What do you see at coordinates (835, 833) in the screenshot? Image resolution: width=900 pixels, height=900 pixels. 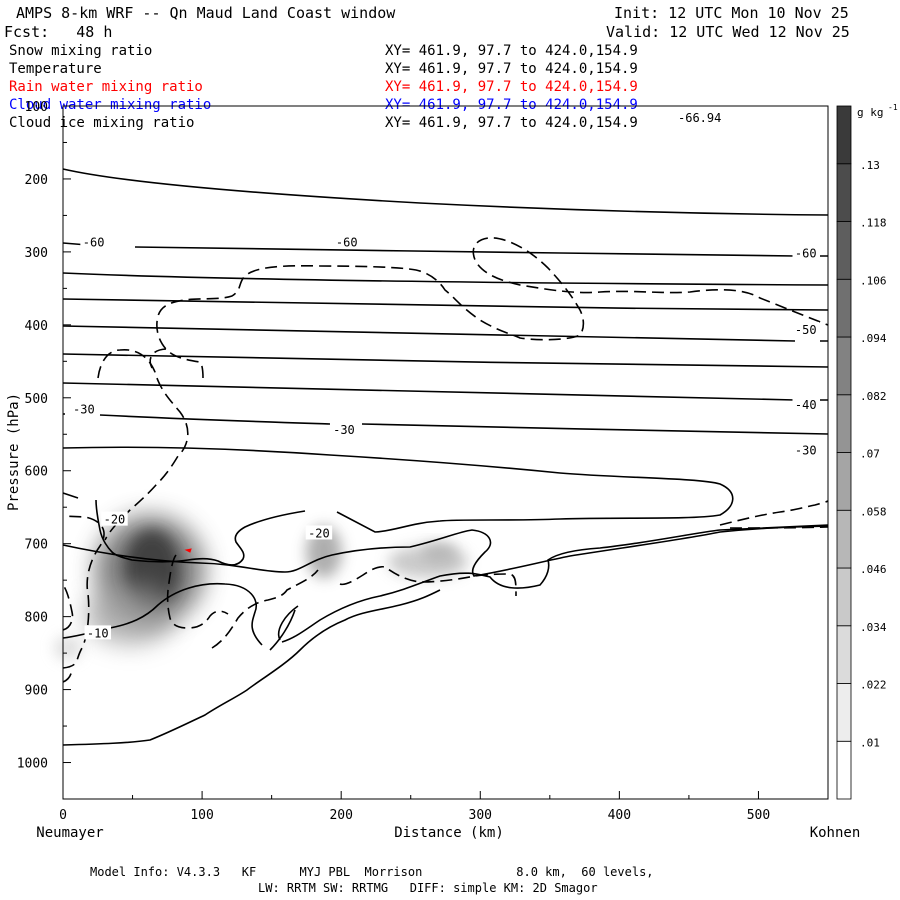 I see `right-endpoint-label: Kohnen` at bounding box center [835, 833].